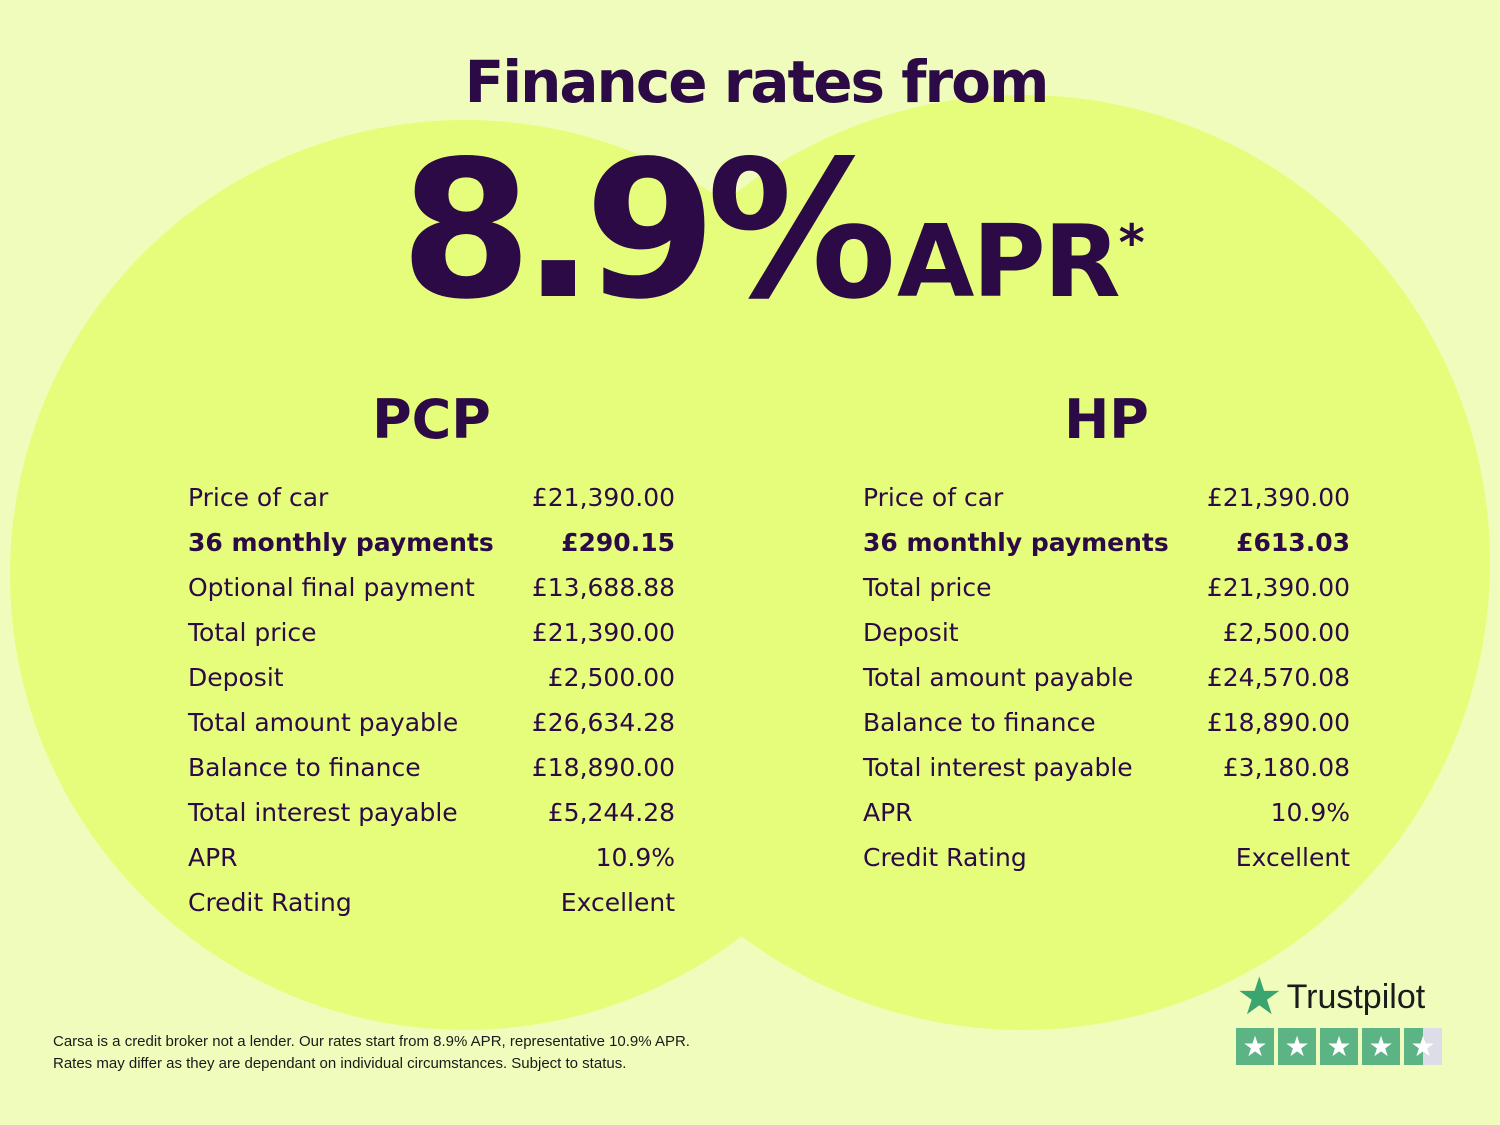 The height and width of the screenshot is (1125, 1500). I want to click on table-row: Optional final payment £13,688.88, so click(431, 587).